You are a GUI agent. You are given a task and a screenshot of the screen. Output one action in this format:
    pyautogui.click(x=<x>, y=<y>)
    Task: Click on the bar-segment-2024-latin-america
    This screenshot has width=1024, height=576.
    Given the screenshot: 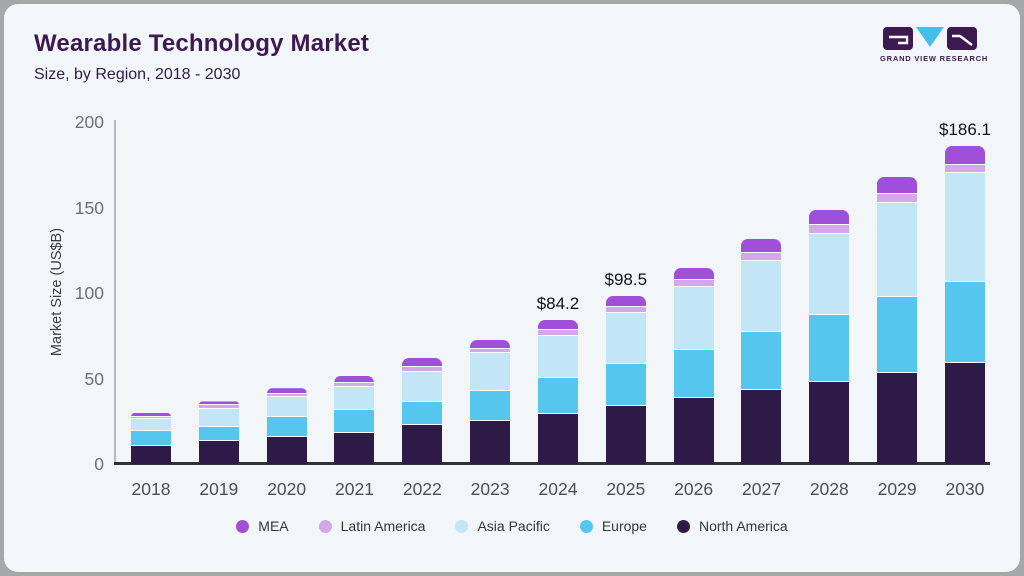 What is the action you would take?
    pyautogui.click(x=557, y=332)
    